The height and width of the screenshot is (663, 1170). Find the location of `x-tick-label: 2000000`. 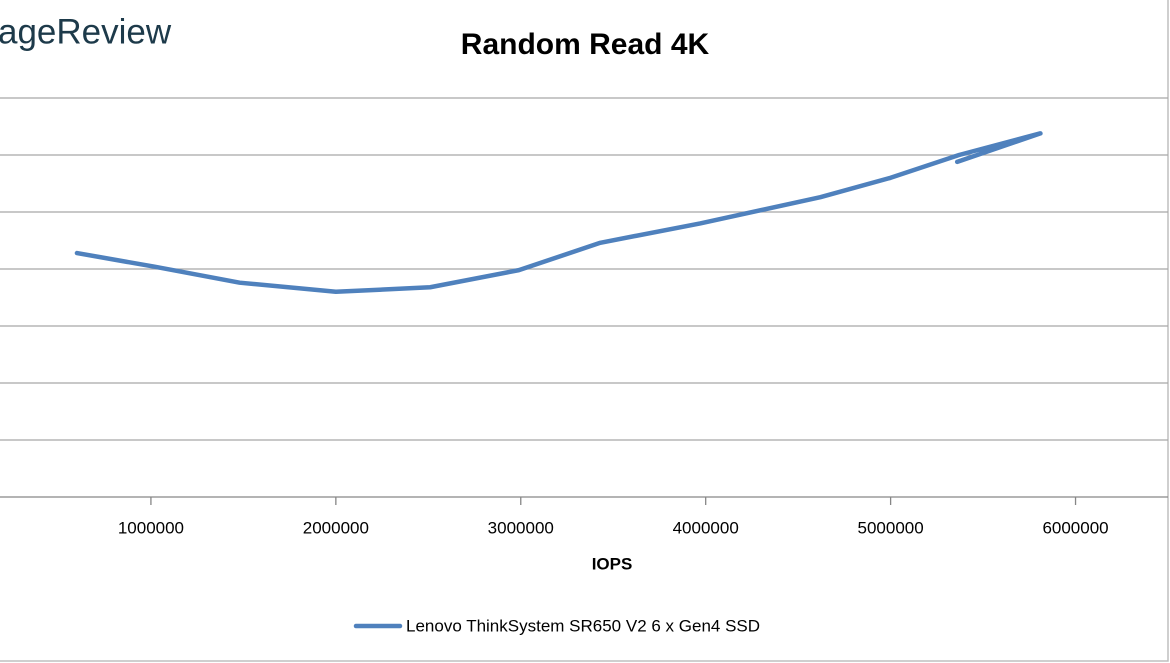

x-tick-label: 2000000 is located at coordinates (336, 527).